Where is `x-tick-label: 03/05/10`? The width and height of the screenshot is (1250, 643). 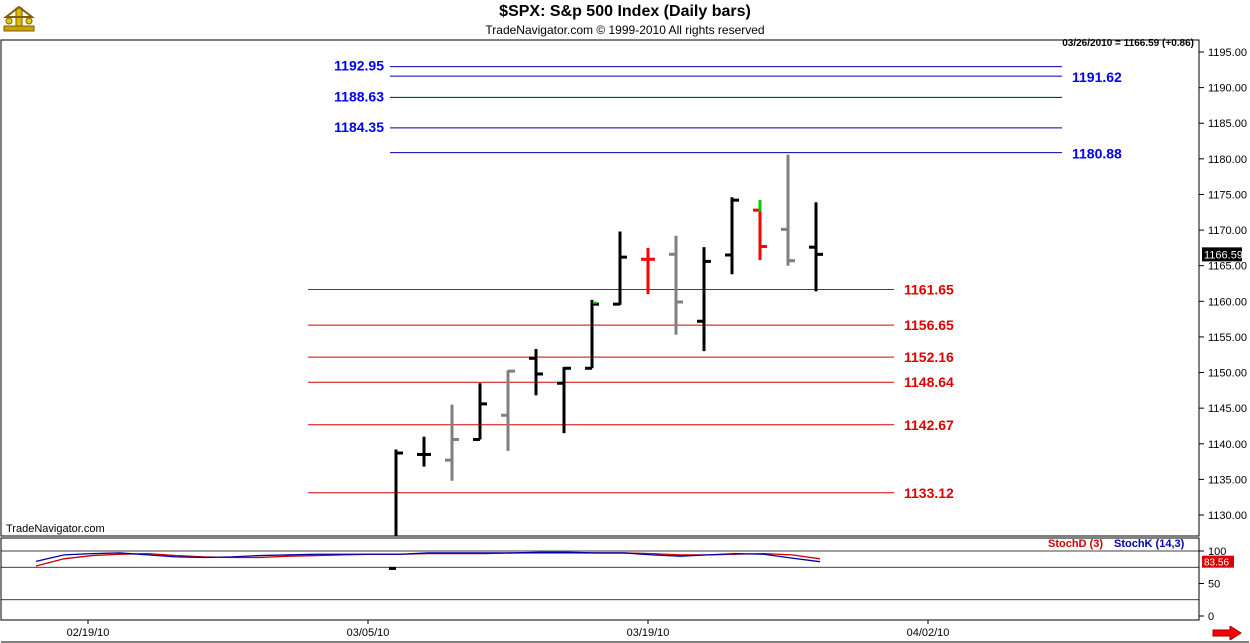
x-tick-label: 03/05/10 is located at coordinates (368, 633).